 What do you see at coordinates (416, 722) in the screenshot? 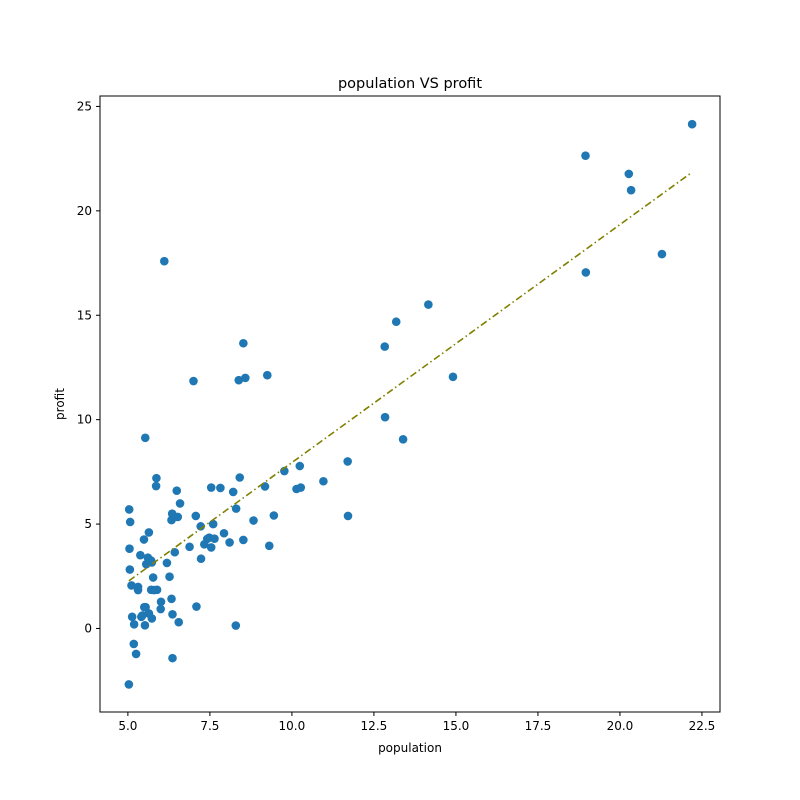
I see `x-axis: 5.0 7.5 10.0 12.5 15.0 17.5 20.0 22.5` at bounding box center [416, 722].